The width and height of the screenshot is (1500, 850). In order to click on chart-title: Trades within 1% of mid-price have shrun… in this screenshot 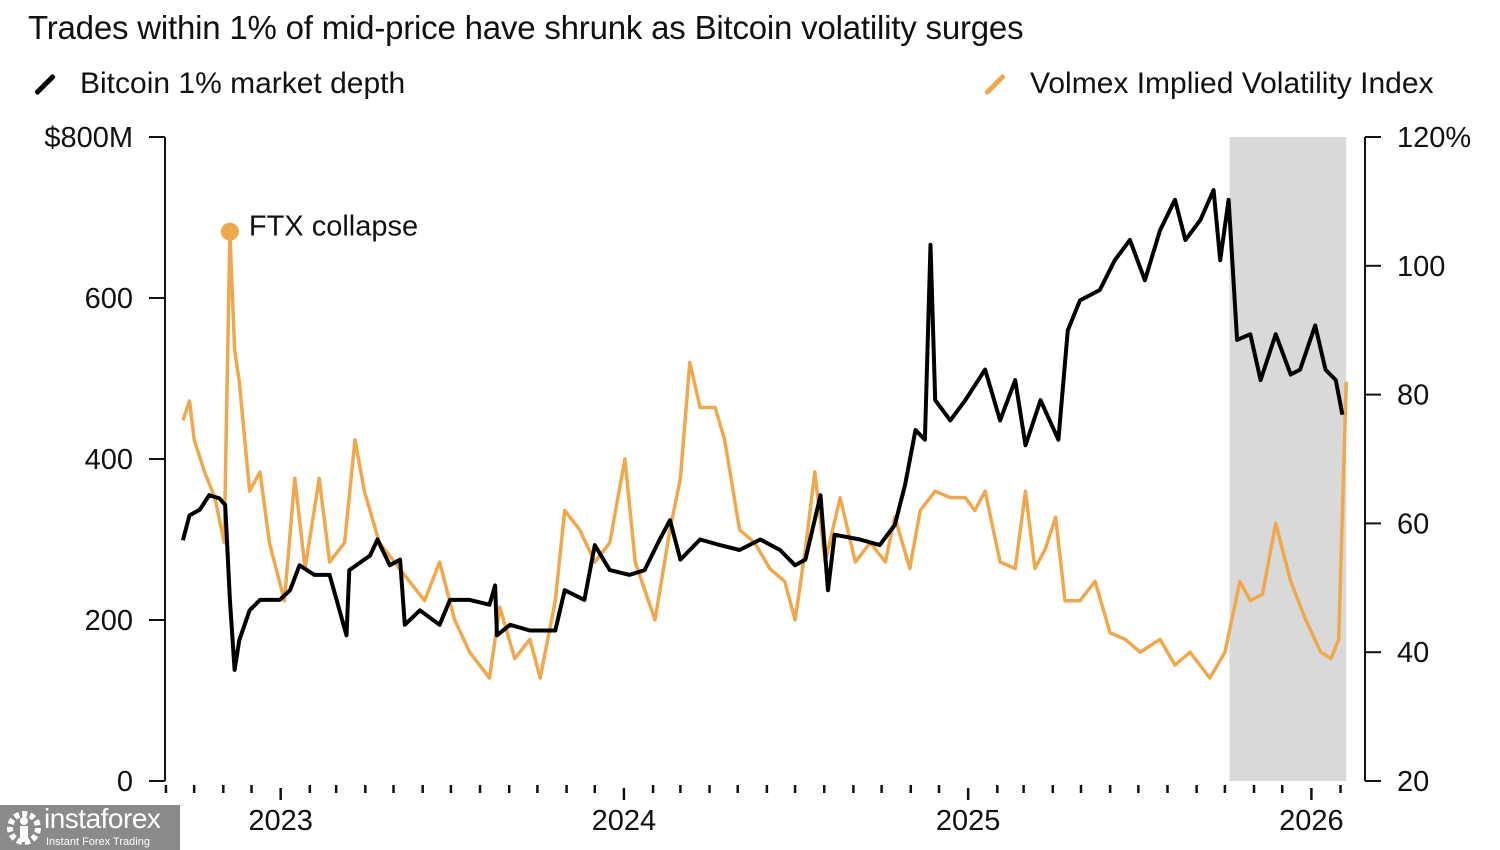, I will do `click(526, 27)`.